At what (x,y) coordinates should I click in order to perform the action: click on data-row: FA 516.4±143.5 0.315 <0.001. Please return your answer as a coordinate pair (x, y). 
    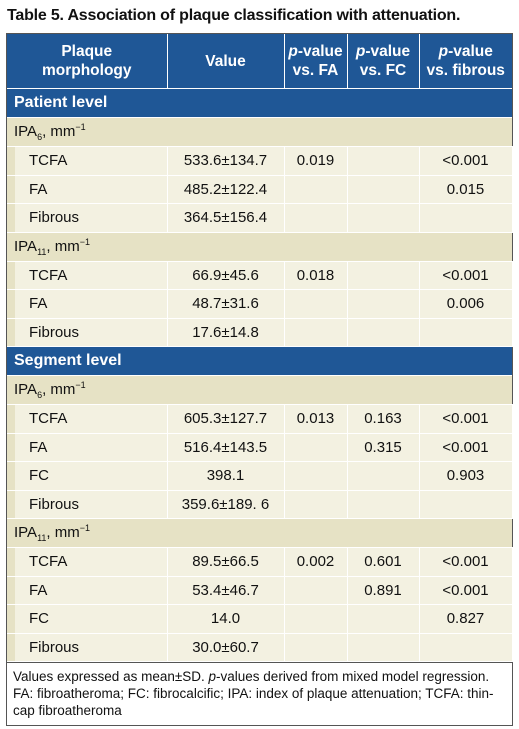
    Looking at the image, I should click on (260, 447).